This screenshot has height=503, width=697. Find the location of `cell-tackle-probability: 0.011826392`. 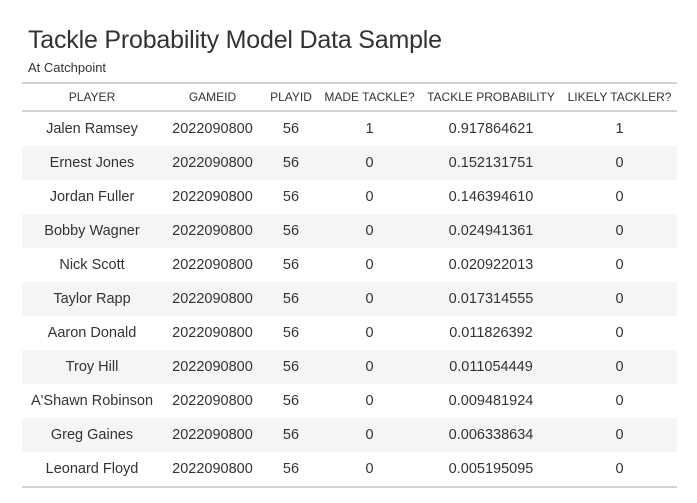

cell-tackle-probability: 0.011826392 is located at coordinates (491, 333).